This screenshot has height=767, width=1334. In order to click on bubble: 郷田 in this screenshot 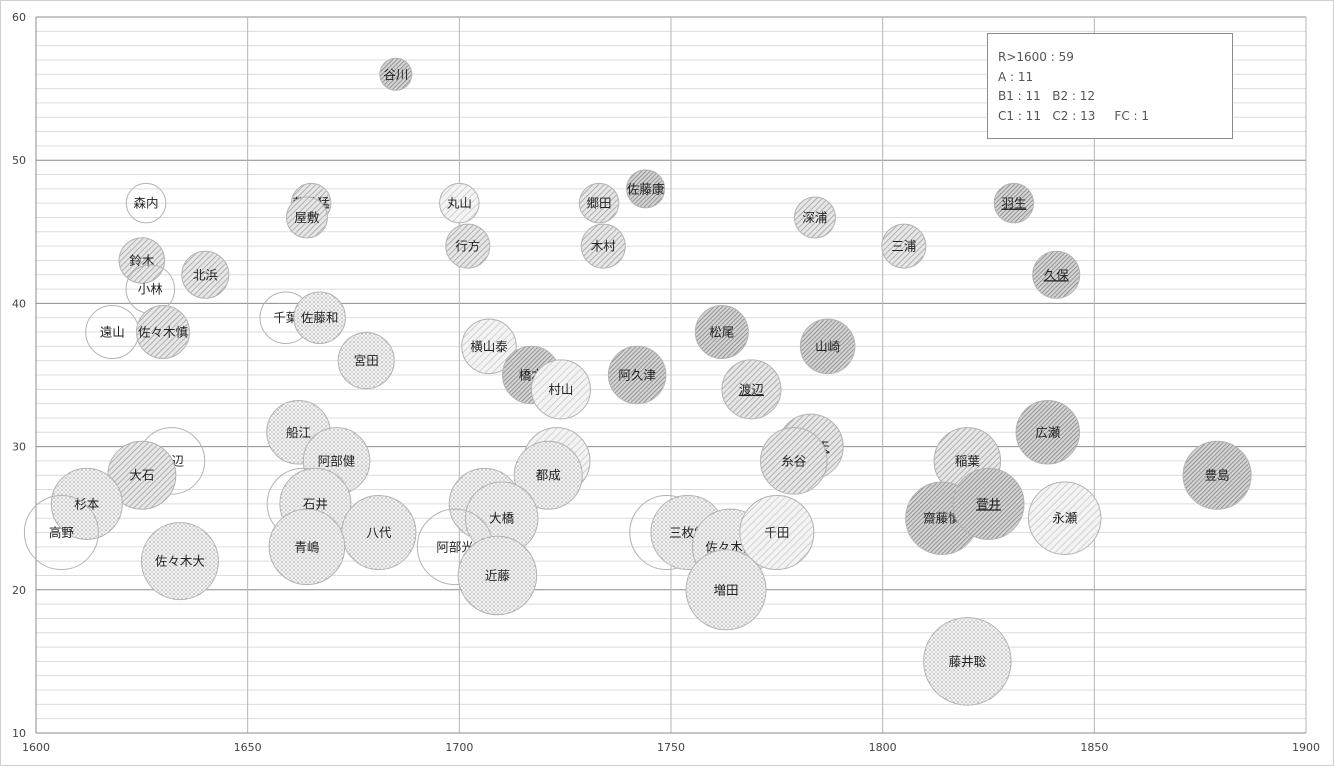, I will do `click(599, 203)`.